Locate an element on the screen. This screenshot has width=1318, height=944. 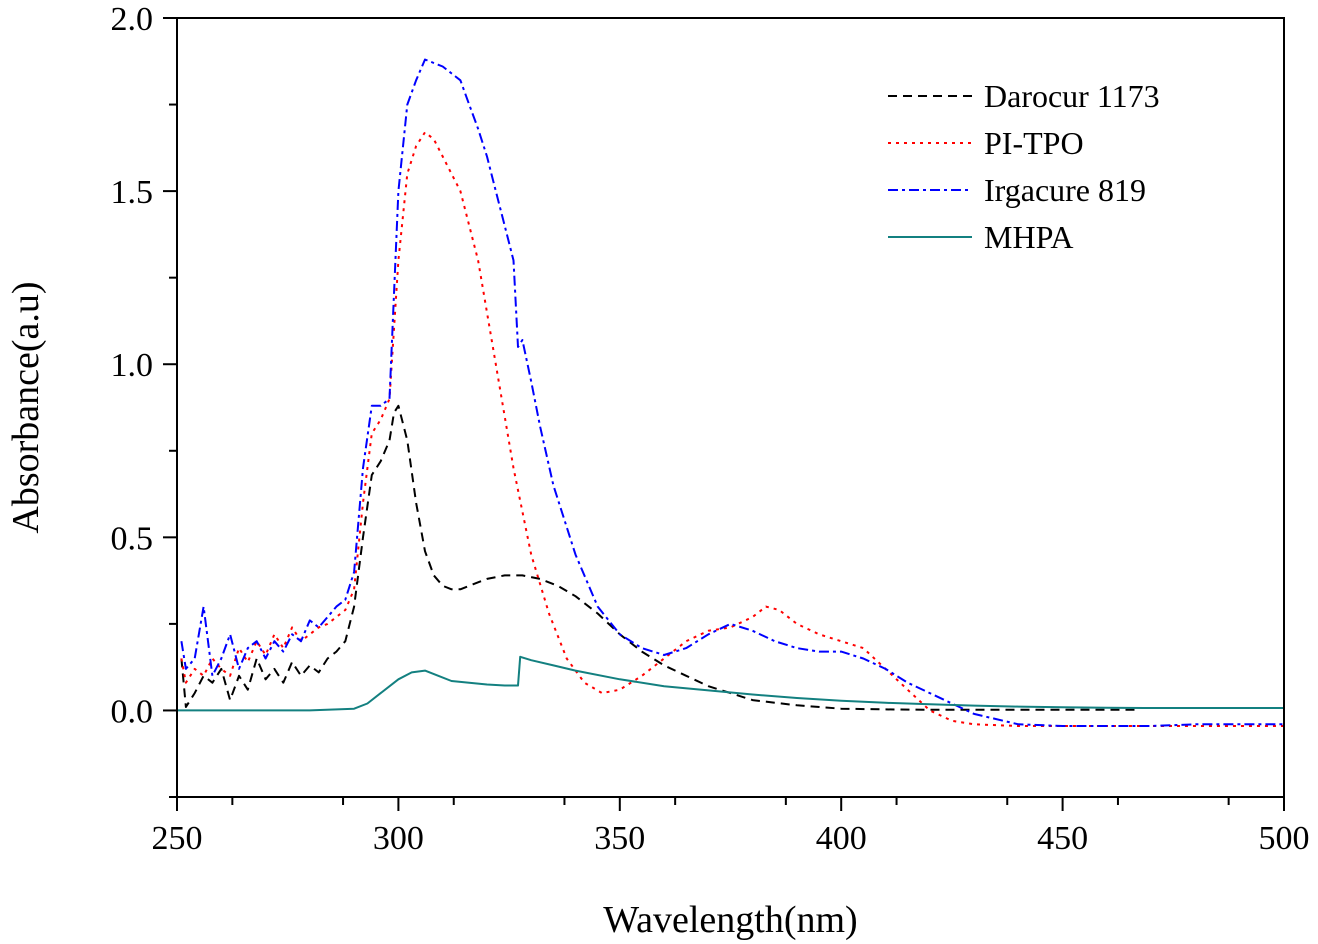
y-axis-title: Absorbance(a.u) is located at coordinates (26, 407).